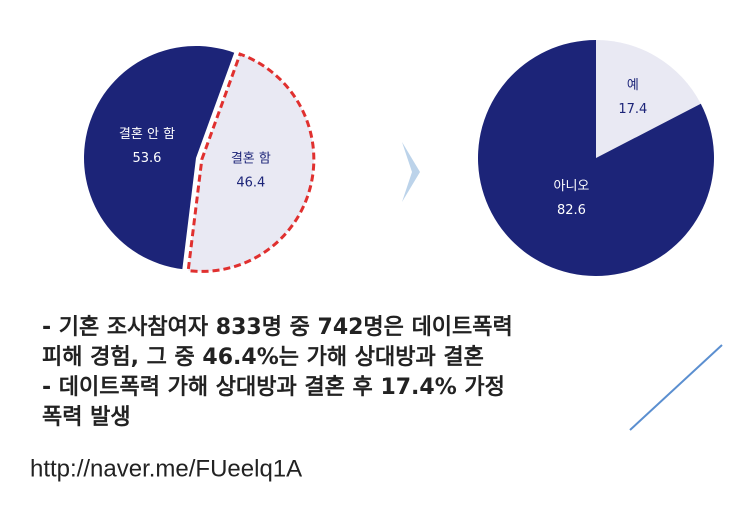 This screenshot has height=510, width=750. I want to click on value-label: 17.4, so click(632, 109).